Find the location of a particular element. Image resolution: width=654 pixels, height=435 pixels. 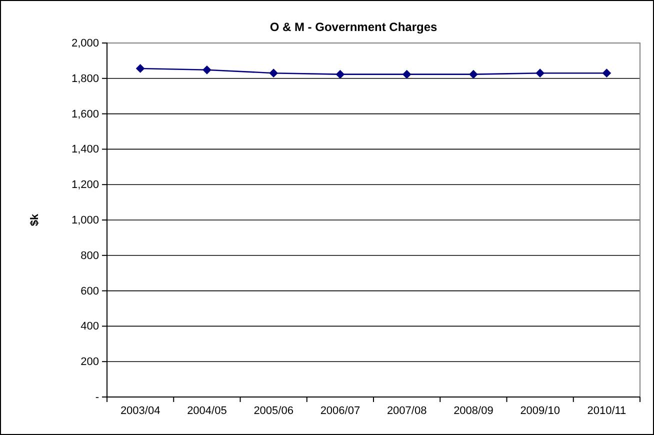

y-tick-label: 600 is located at coordinates (89, 291).